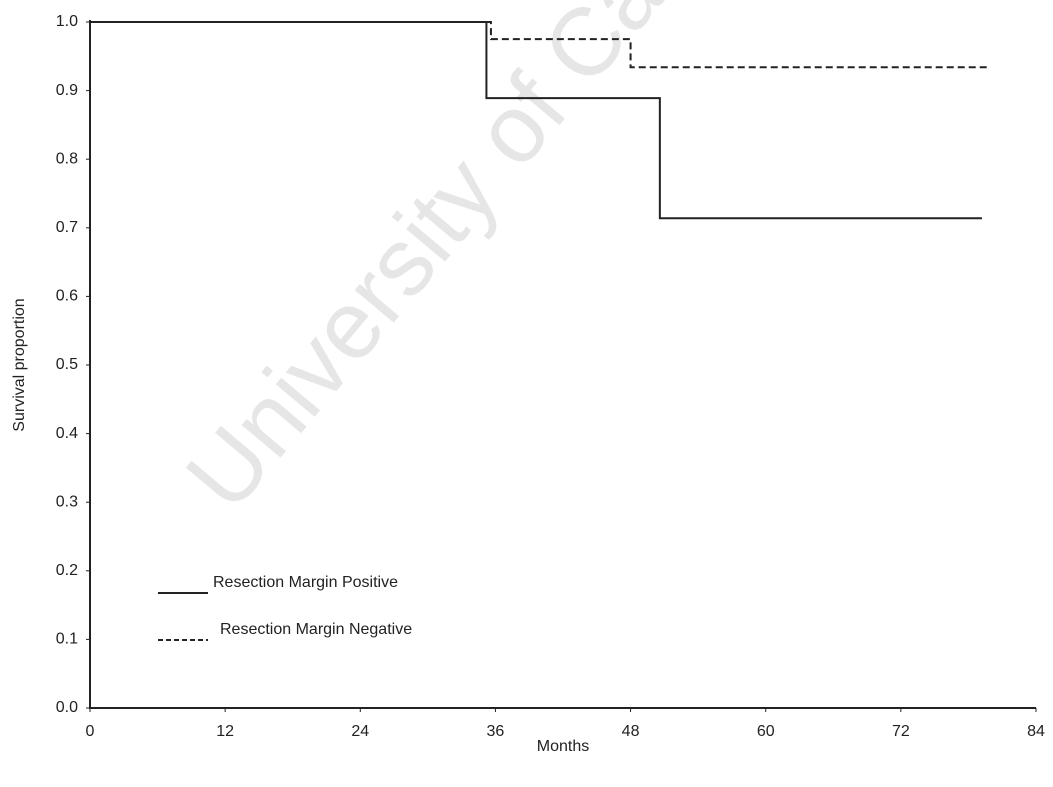  I want to click on y-tick-label: 0.5, so click(67, 364).